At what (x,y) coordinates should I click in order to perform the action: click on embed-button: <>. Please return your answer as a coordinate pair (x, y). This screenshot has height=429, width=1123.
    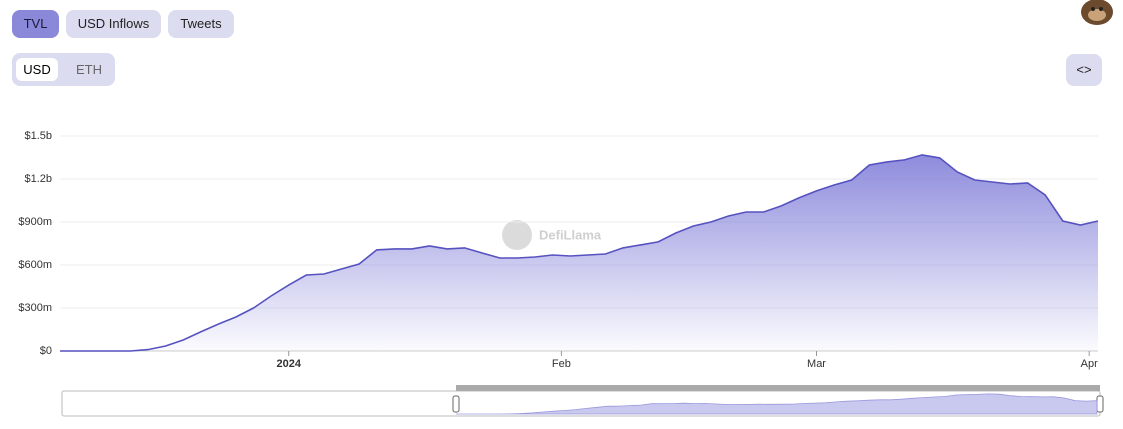
    Looking at the image, I should click on (1084, 70).